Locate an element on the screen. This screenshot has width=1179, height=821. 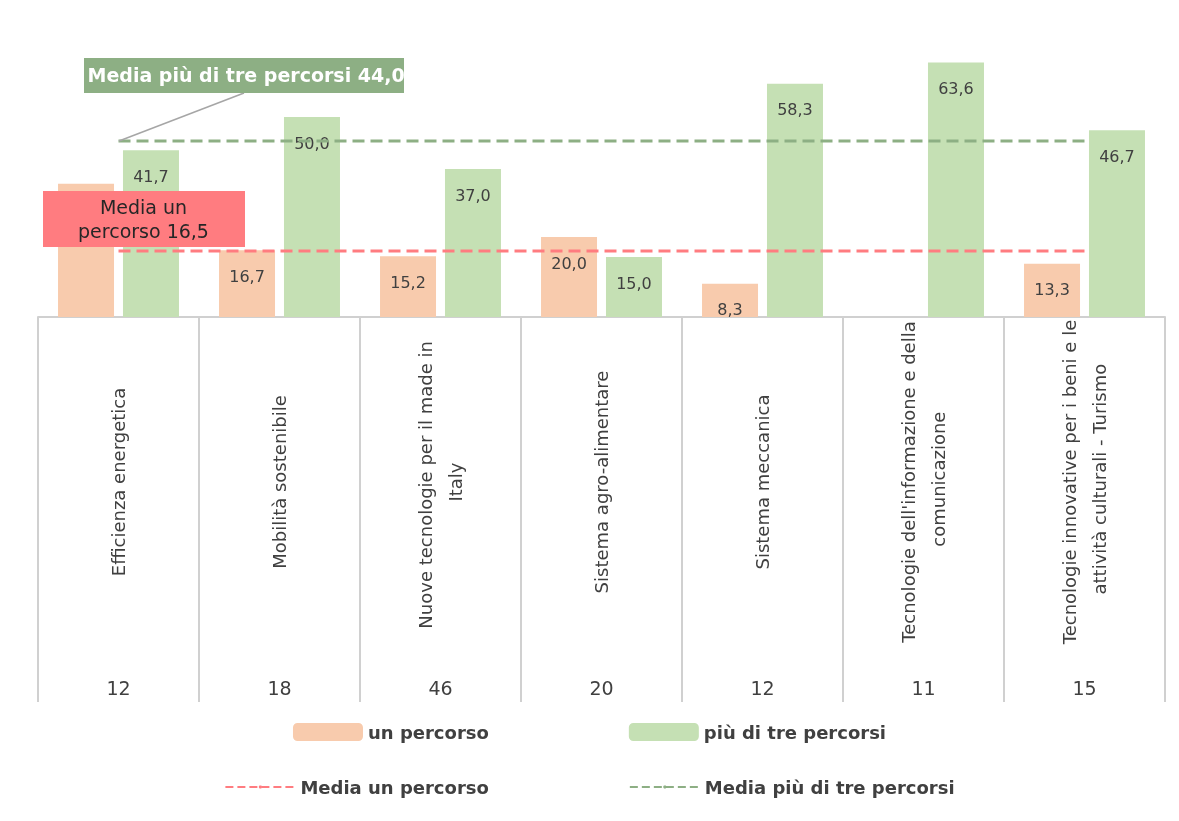
x-tick-label: Sistema agro-alimentare is located at coordinates (601, 482).